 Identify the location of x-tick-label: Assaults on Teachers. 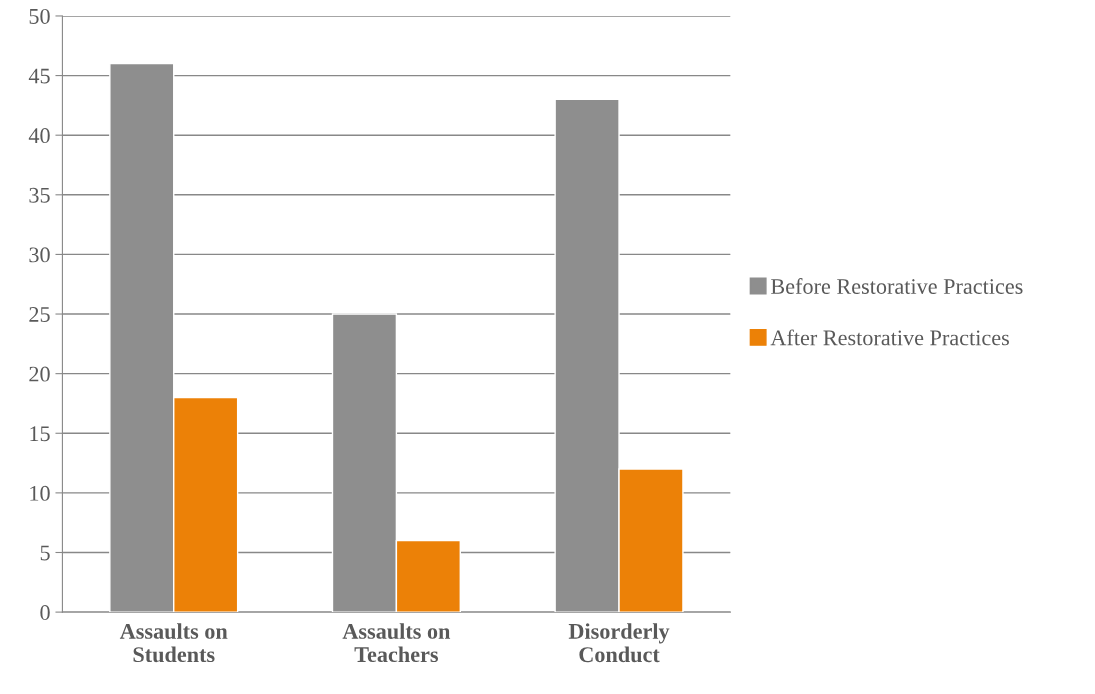
(396, 643).